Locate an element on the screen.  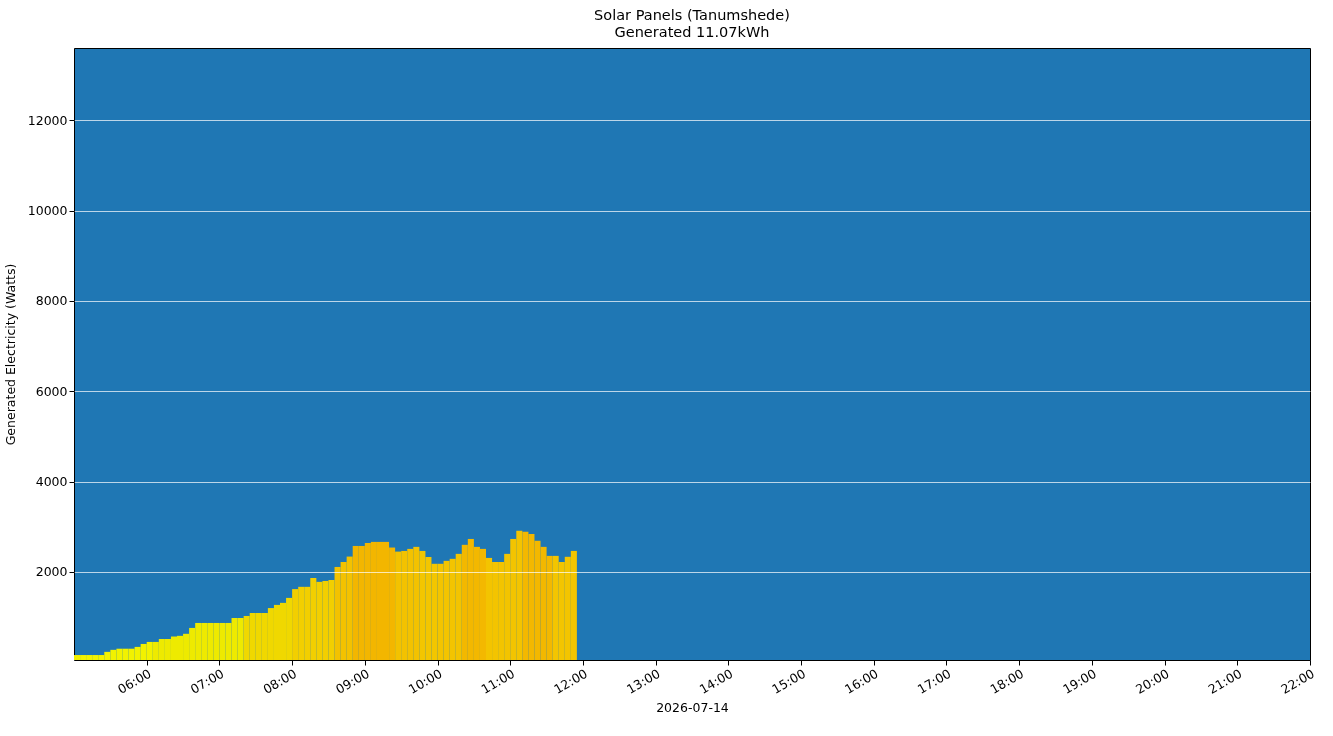
y-tick-label: 4000 is located at coordinates (51, 482).